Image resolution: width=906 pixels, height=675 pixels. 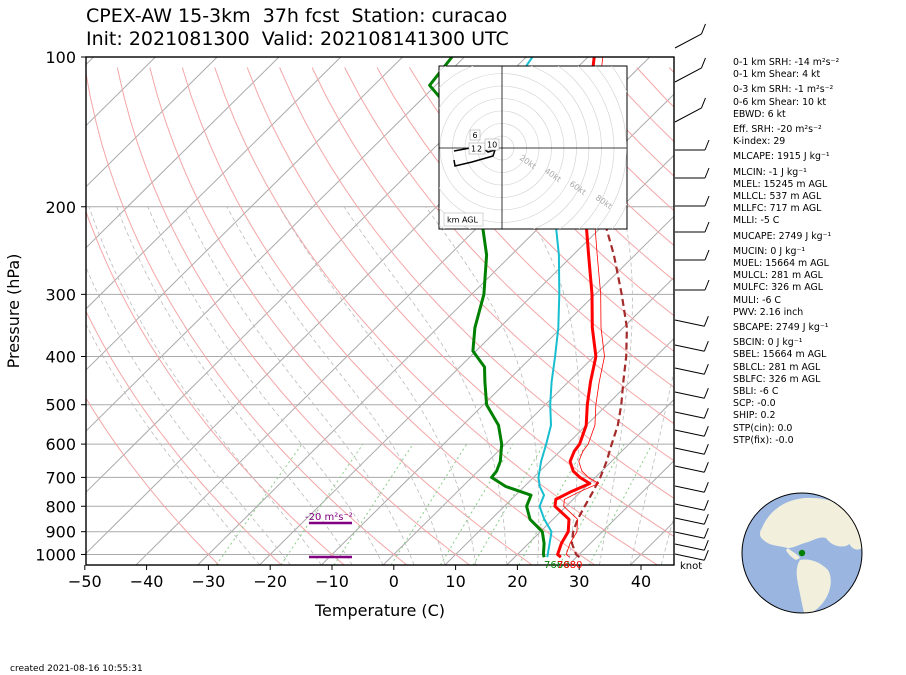 What do you see at coordinates (783, 90) in the screenshot?
I see `stat-line: 0-3 km SRH: -1 m²s⁻²` at bounding box center [783, 90].